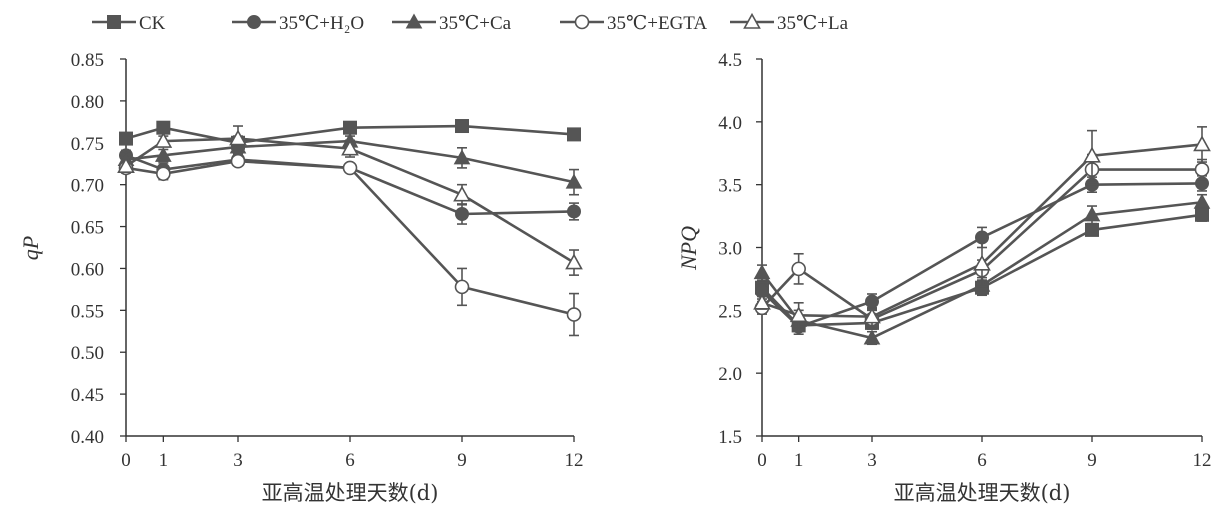 This screenshot has height=508, width=1230. I want to click on y-tick-label: 1.5, so click(730, 437).